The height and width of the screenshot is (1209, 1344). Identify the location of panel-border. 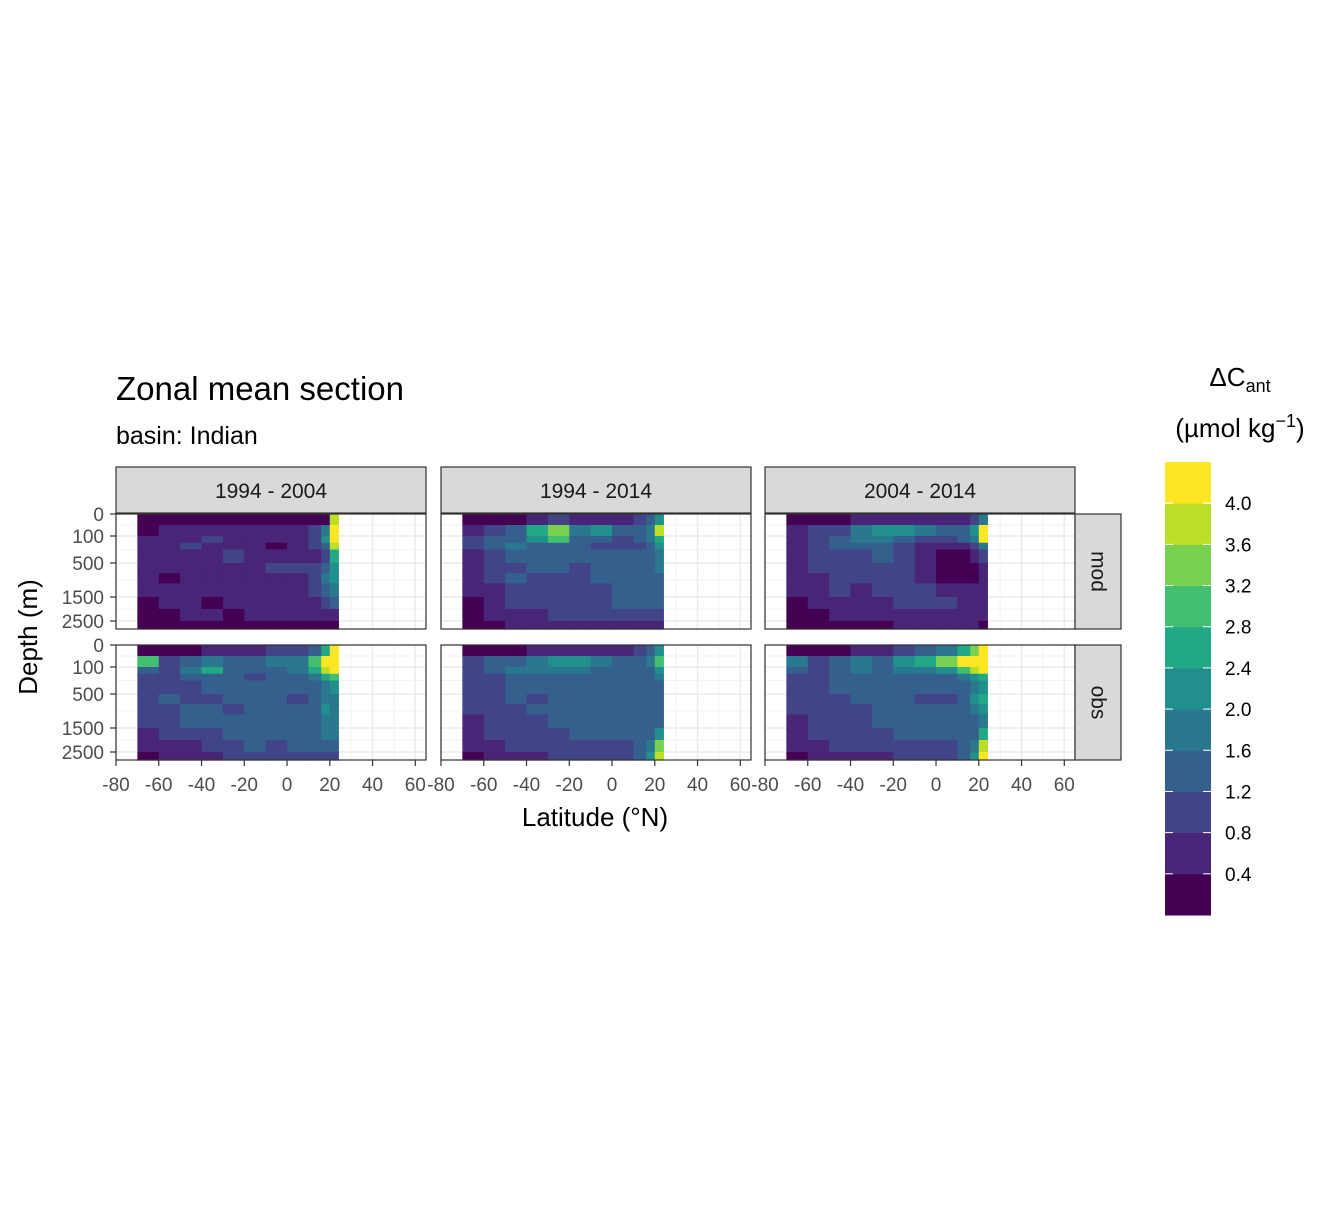
(596, 571).